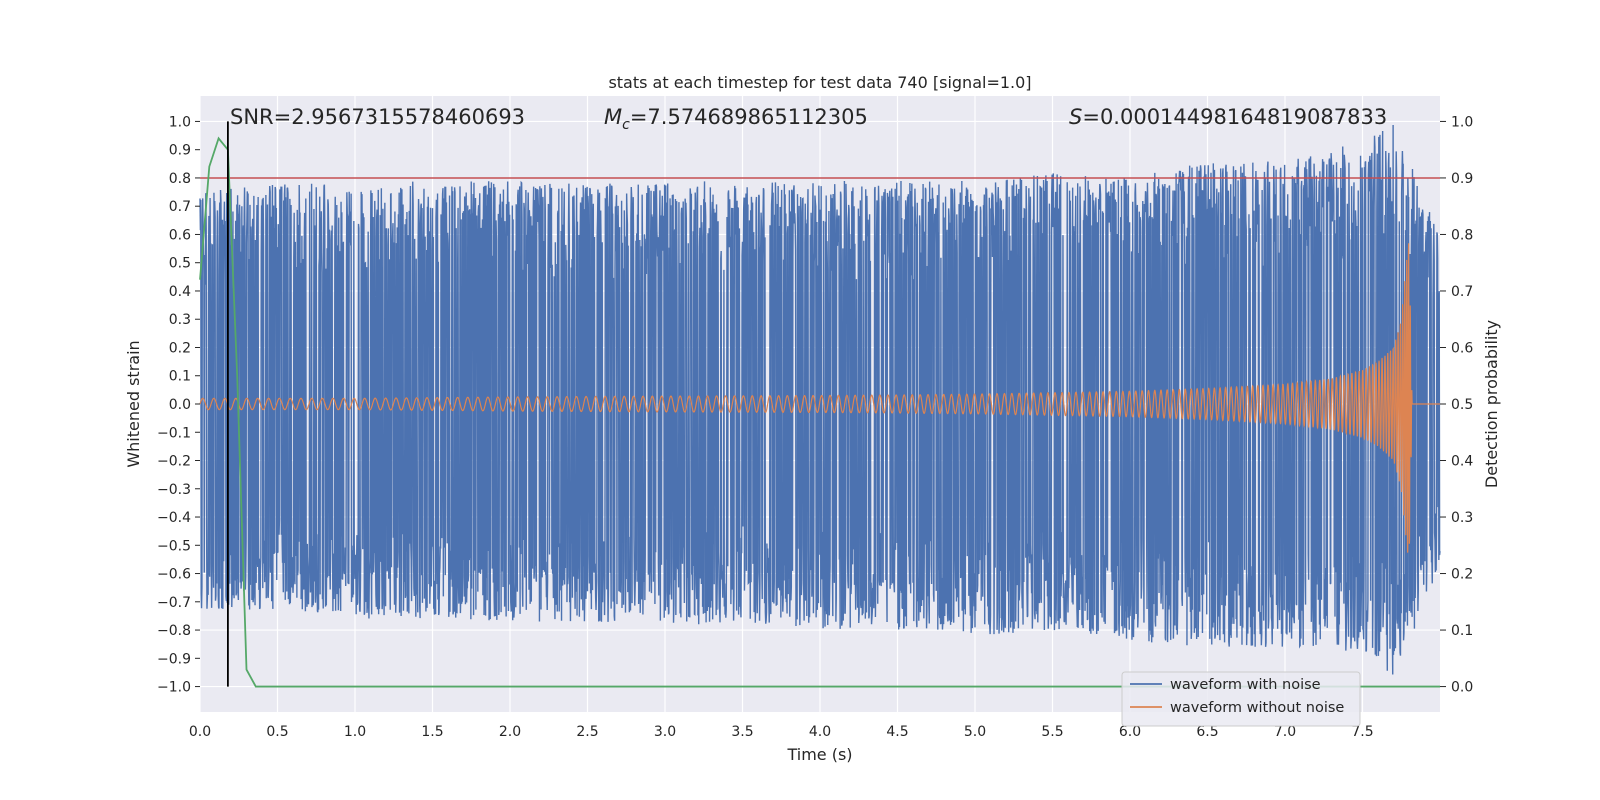  I want to click on x-tick-label-10: 5.0, so click(975, 732).